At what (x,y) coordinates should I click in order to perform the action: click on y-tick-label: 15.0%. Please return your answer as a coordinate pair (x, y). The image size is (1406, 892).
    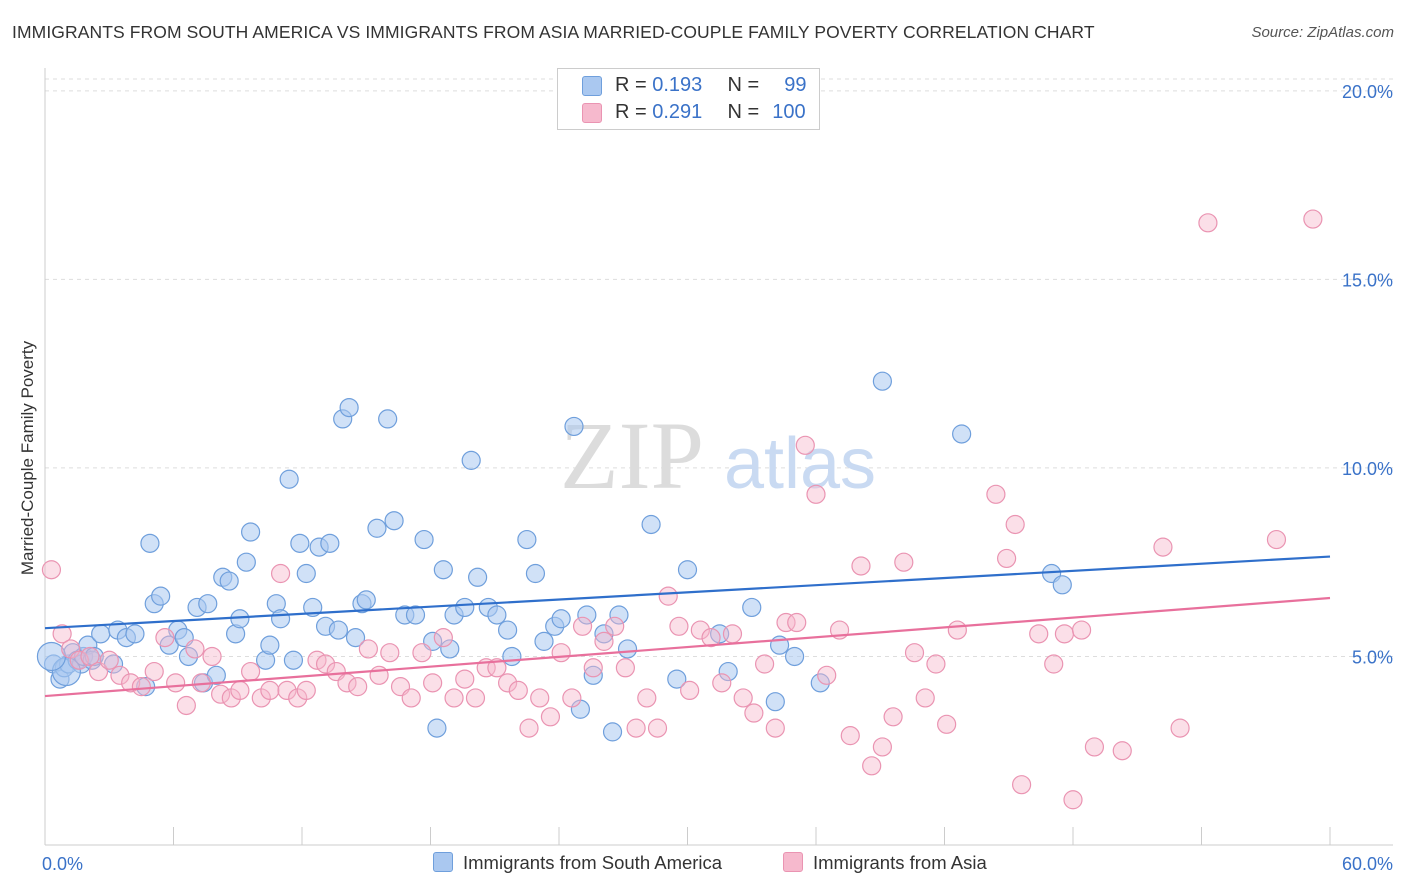
    Looking at the image, I should click on (1367, 280).